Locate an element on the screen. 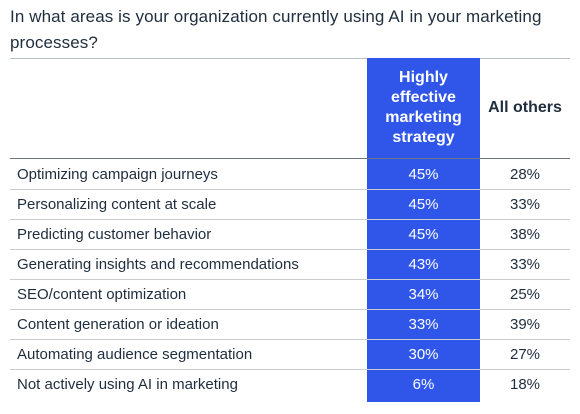  table-row: Automating audience segmentation 30% 27% is located at coordinates (290, 355).